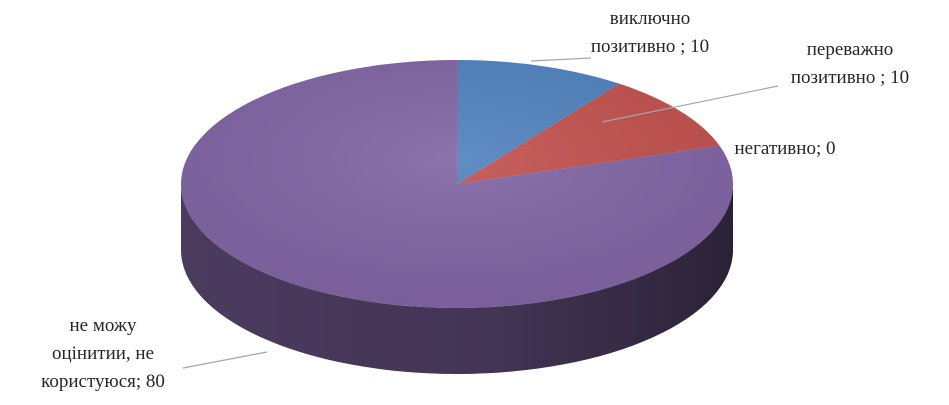  I want to click on data-label-line: переважно, so click(850, 49).